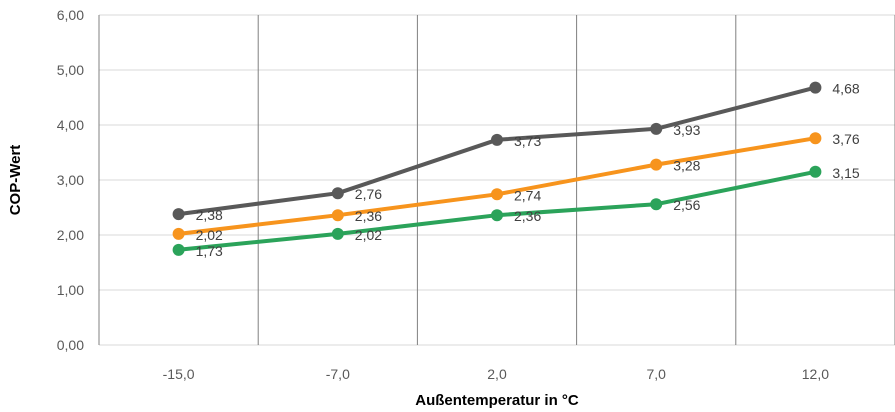 The width and height of the screenshot is (895, 412). Describe the element at coordinates (70, 125) in the screenshot. I see `y-tick-label: 4,00` at that location.